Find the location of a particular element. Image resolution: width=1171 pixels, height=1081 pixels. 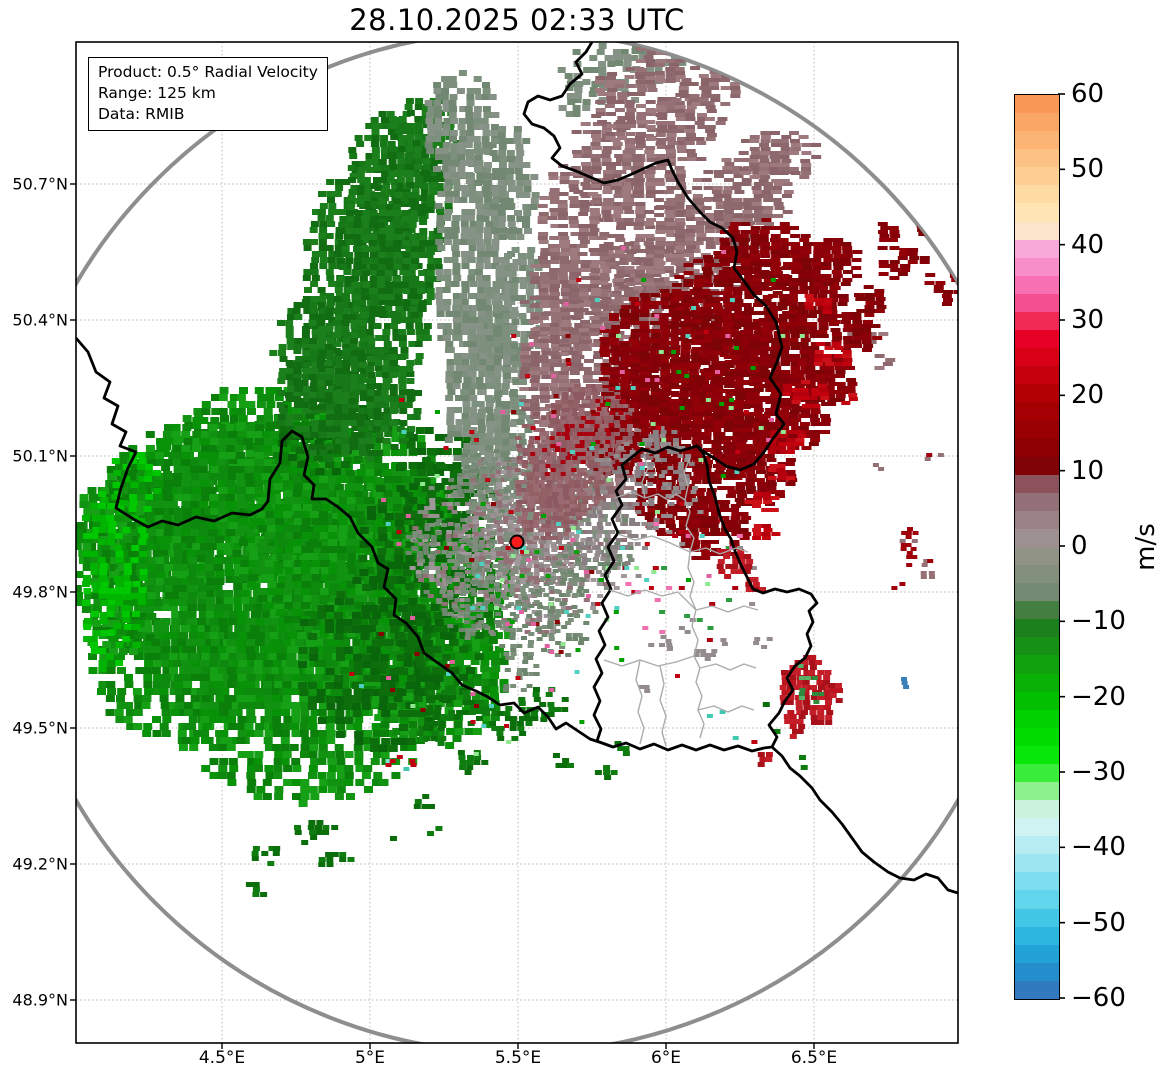

colorbar-tick-label: 40 is located at coordinates (1088, 244).